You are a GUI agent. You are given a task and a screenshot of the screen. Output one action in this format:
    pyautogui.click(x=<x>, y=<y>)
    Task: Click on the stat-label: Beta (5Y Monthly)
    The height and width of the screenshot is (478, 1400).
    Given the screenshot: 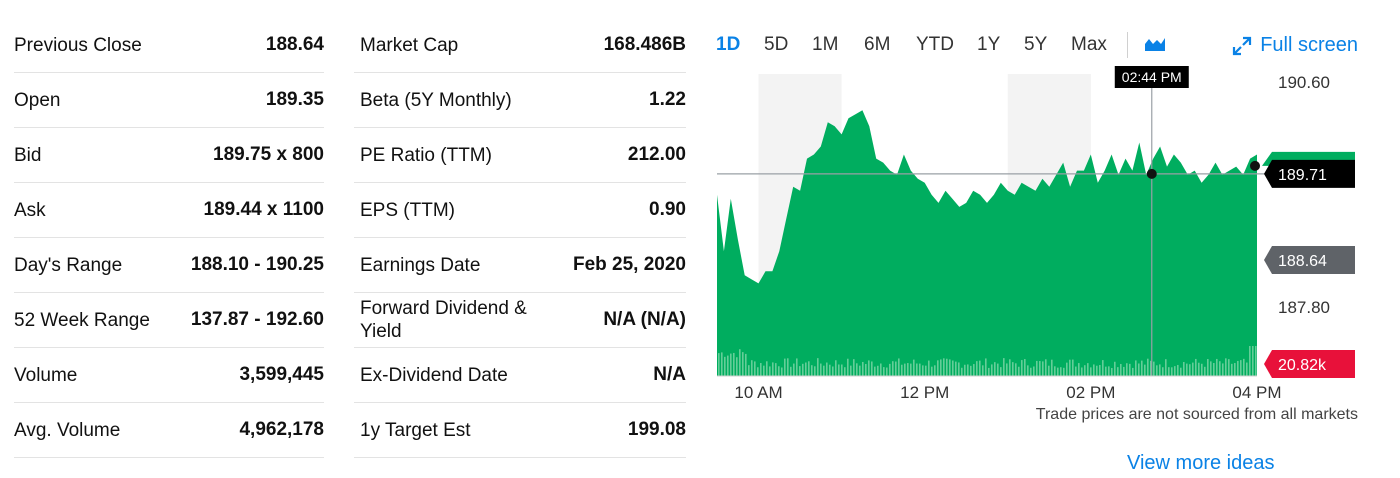 What is the action you would take?
    pyautogui.click(x=436, y=100)
    